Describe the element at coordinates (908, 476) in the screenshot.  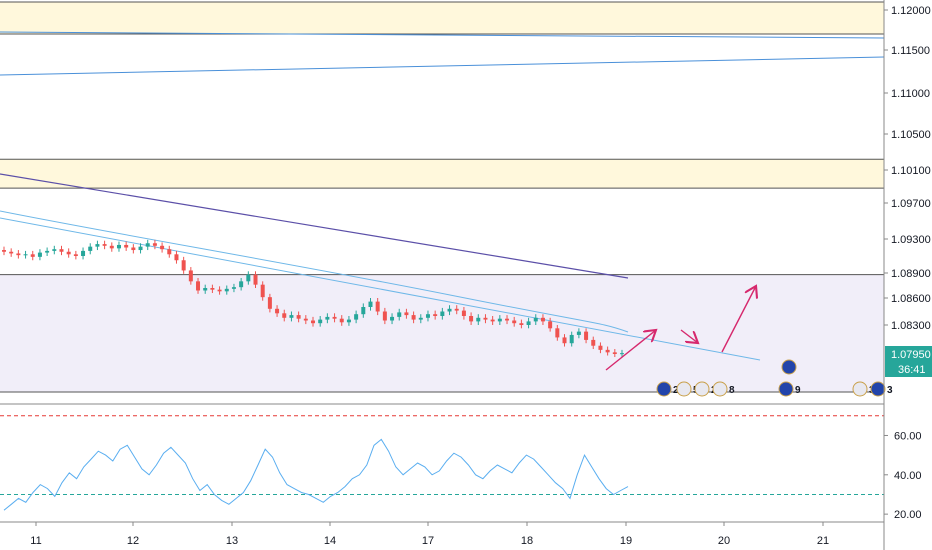
I see `rsi-tick-label: 40.00` at that location.